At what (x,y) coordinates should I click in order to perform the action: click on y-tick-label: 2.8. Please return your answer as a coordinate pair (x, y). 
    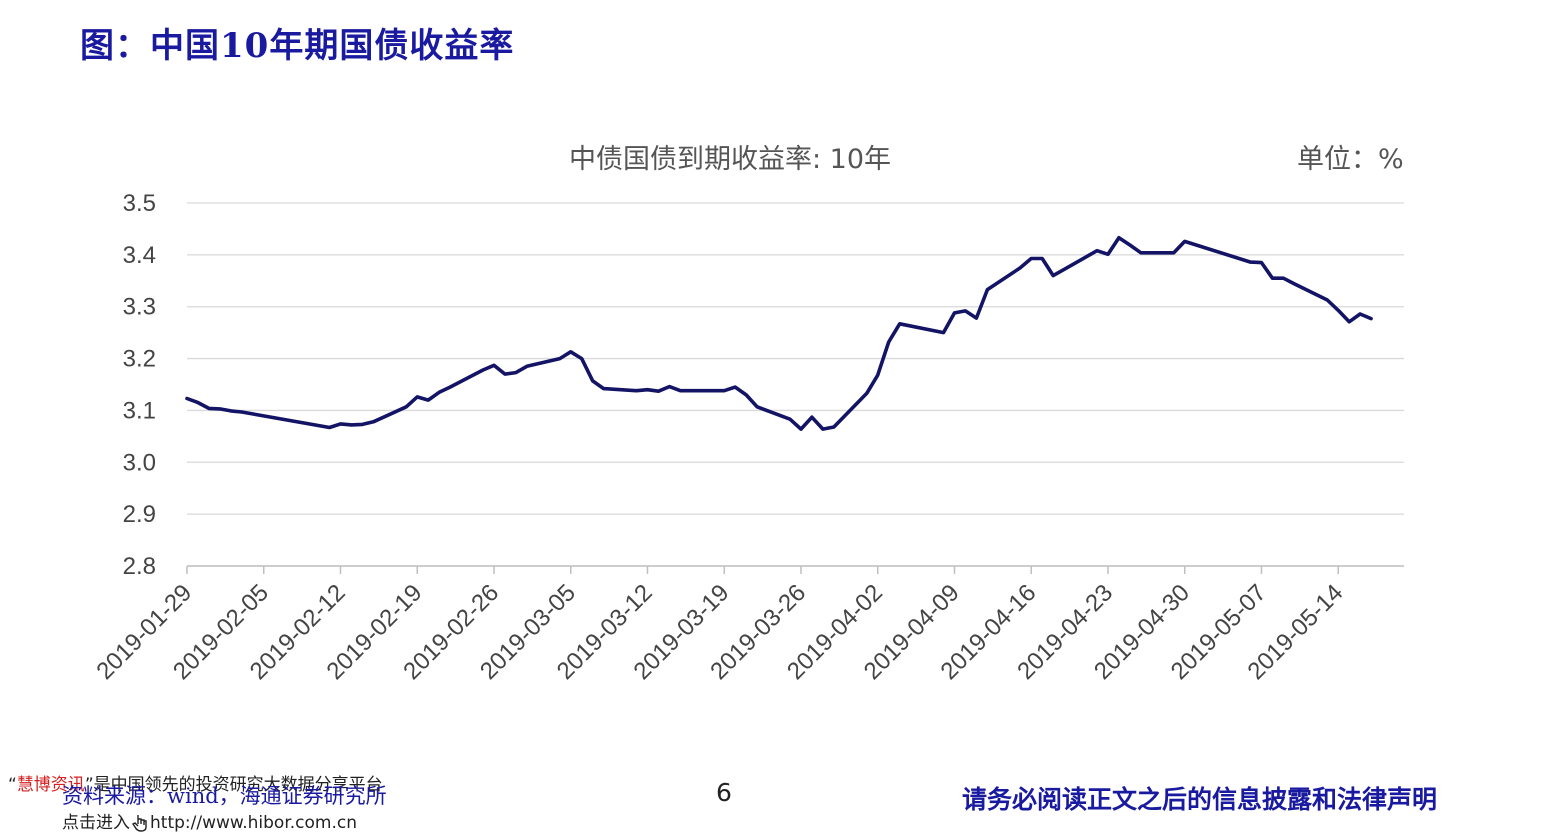
    Looking at the image, I should click on (139, 566).